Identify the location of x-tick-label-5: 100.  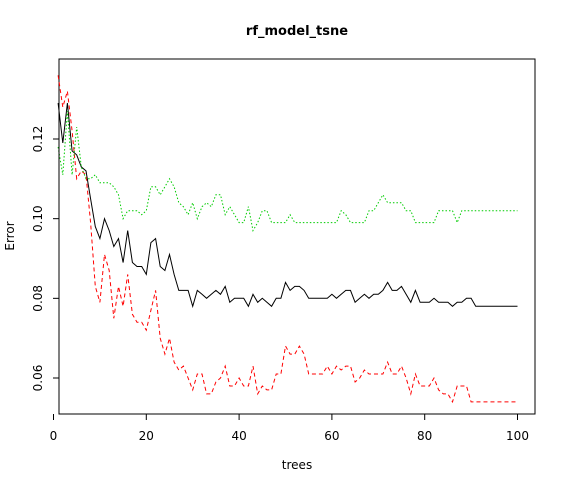
(517, 436).